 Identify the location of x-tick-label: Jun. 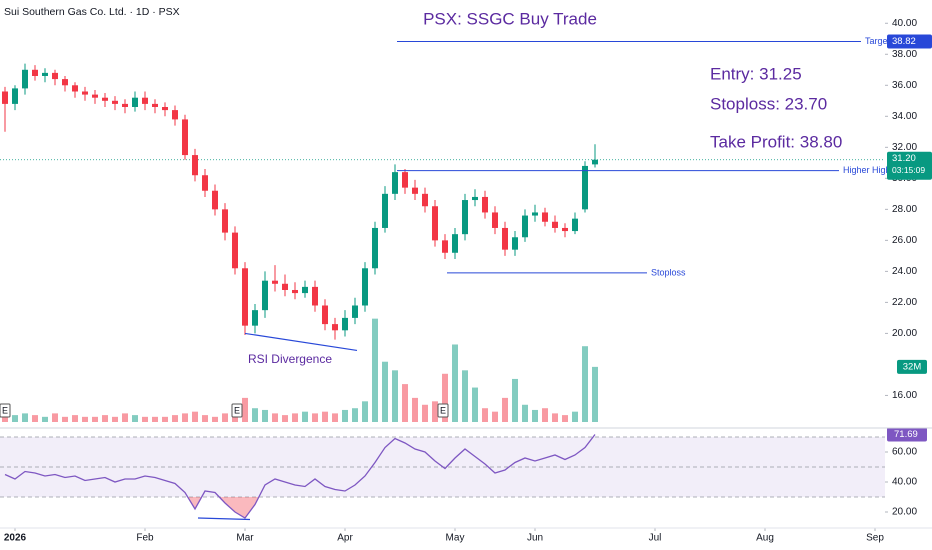
(535, 538).